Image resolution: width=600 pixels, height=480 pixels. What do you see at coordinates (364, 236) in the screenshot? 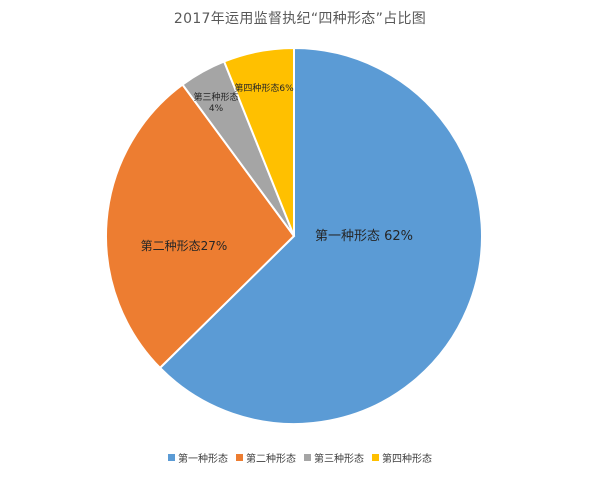
I see `data-label-1: 第一种形态 62%` at bounding box center [364, 236].